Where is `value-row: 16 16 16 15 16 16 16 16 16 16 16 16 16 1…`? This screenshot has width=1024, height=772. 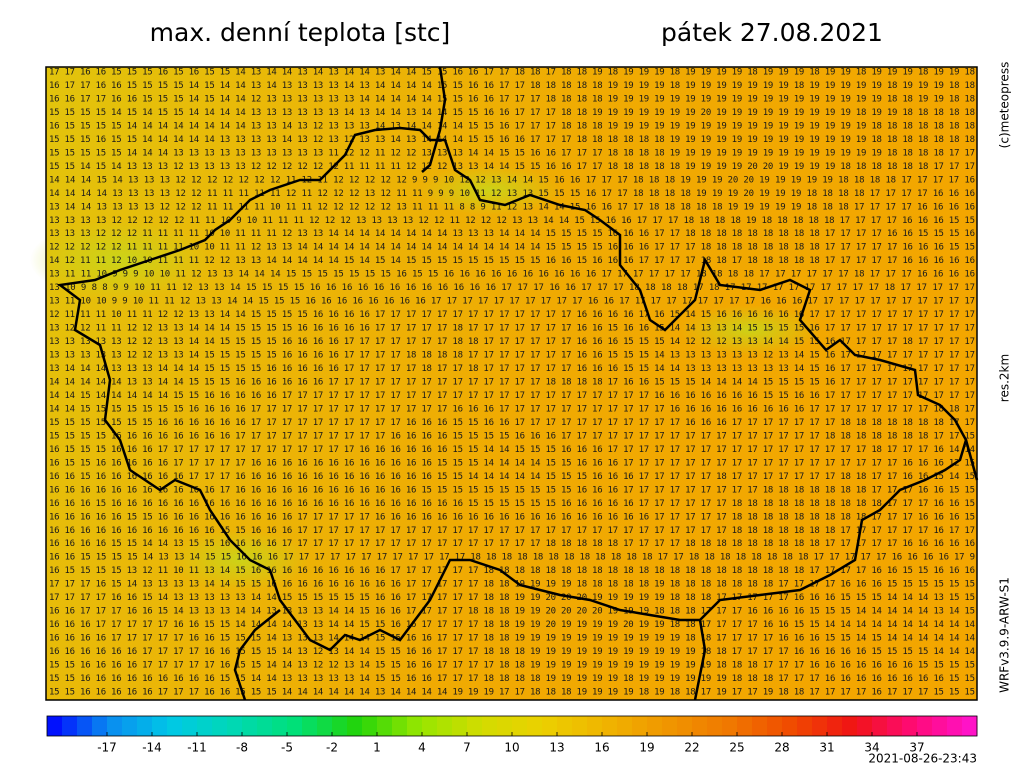 value-row: 16 16 16 15 16 16 16 16 16 16 16 16 16 1… is located at coordinates (512, 504).